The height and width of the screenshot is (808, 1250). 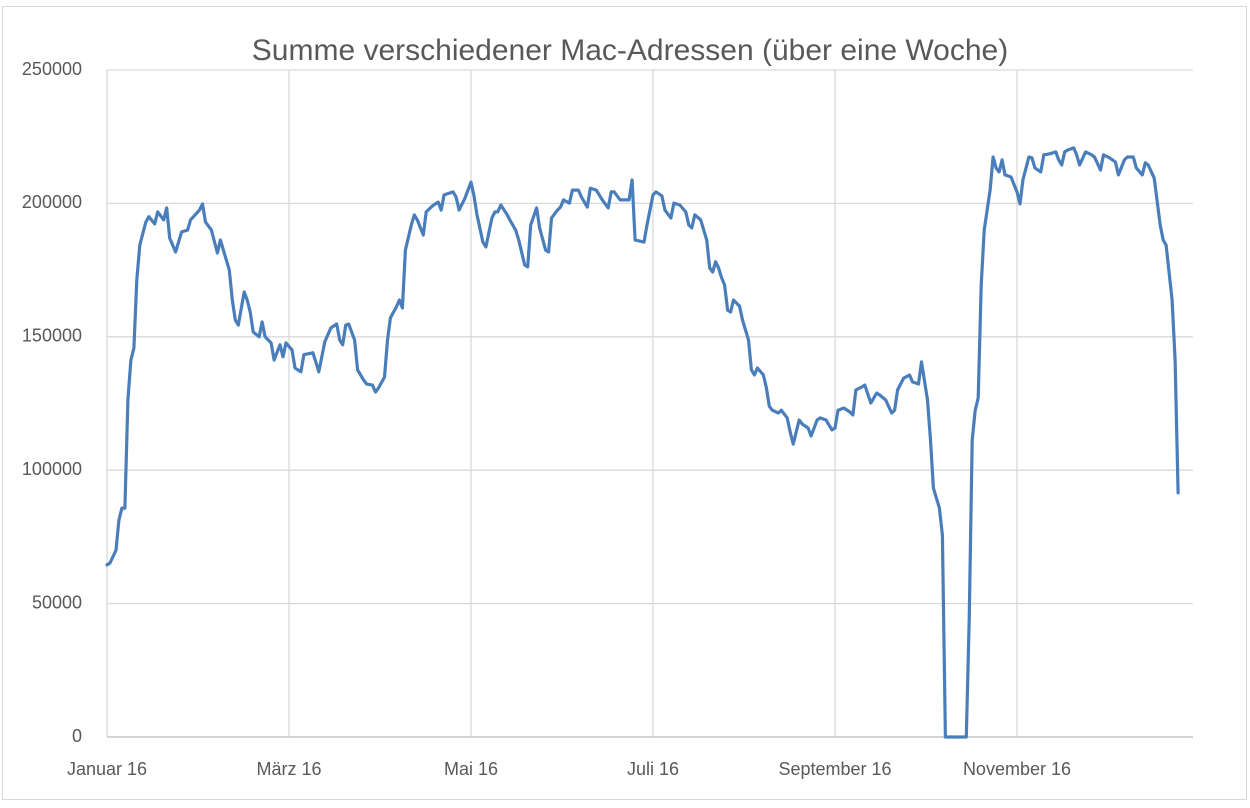 What do you see at coordinates (471, 769) in the screenshot?
I see `x-tick-label: Mai 16` at bounding box center [471, 769].